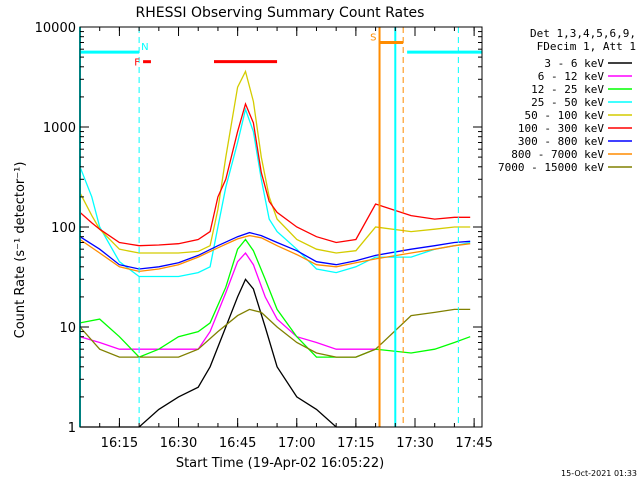  I want to click on legend-header: Det 1,3,4,5,6,9, FDecim 1, Att 1, so click(583, 40).